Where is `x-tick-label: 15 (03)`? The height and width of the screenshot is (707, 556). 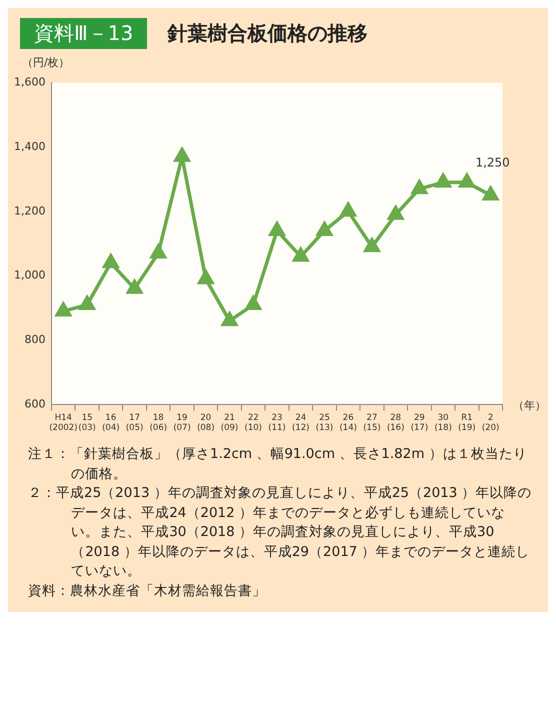 x-tick-label: 15 (03) is located at coordinates (87, 423).